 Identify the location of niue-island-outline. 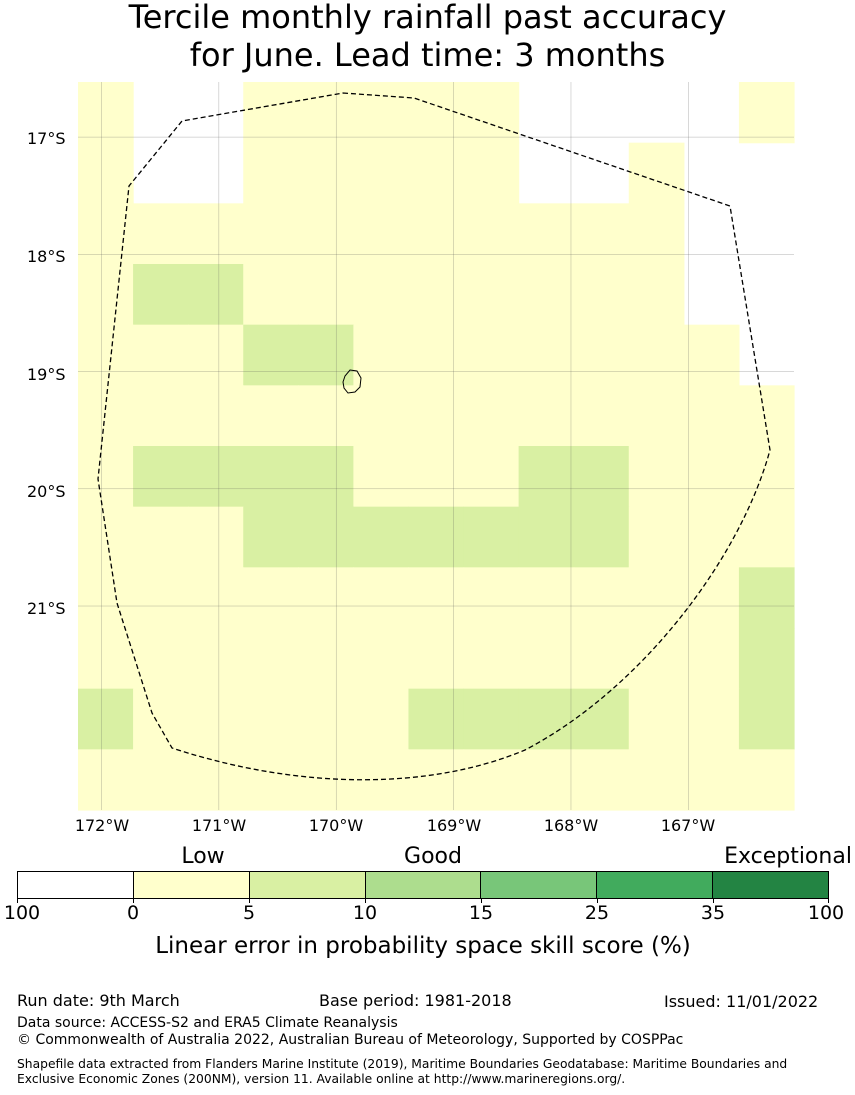
(352, 381).